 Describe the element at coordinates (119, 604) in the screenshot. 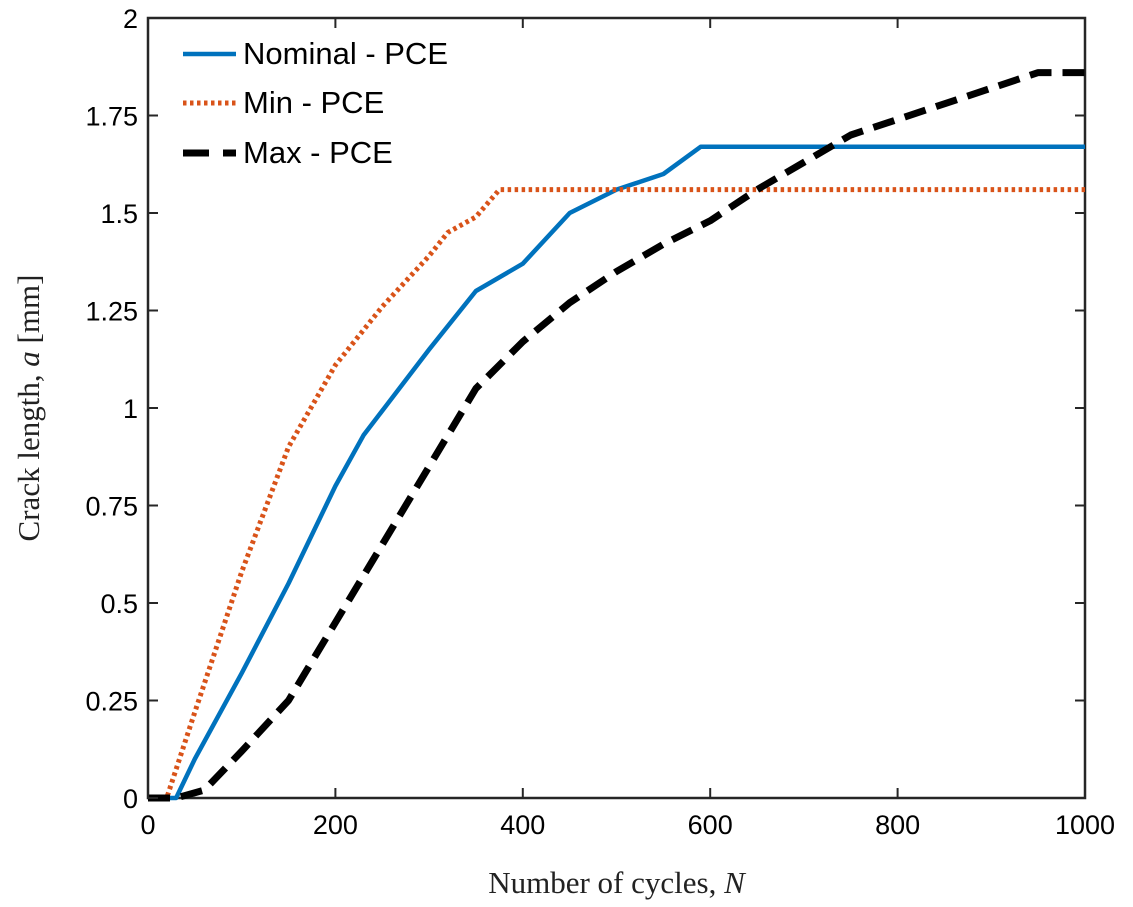

I see `y-tick-label: 0.5` at that location.